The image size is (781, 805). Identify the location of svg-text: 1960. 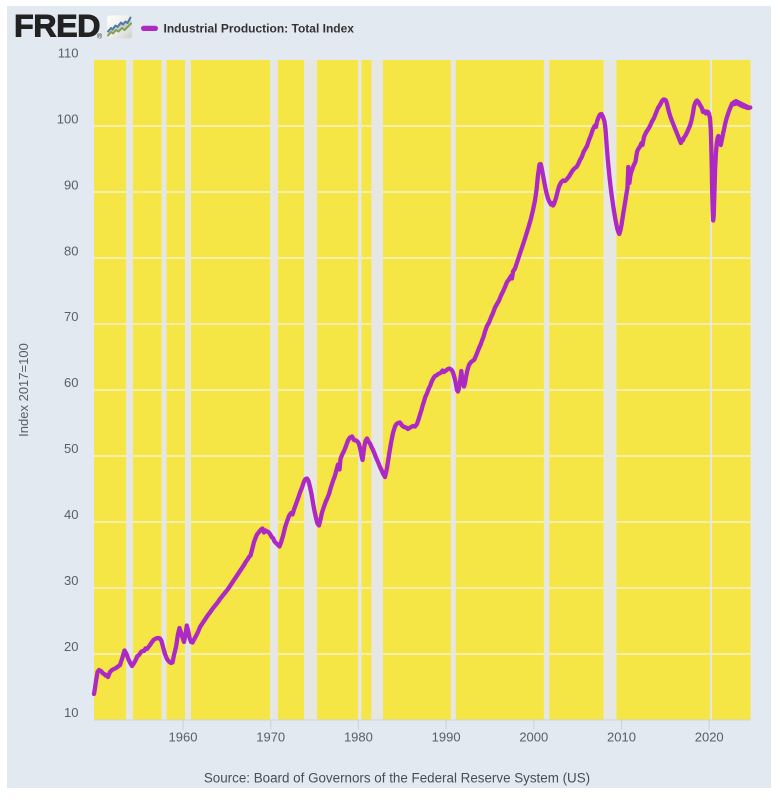
(183, 737).